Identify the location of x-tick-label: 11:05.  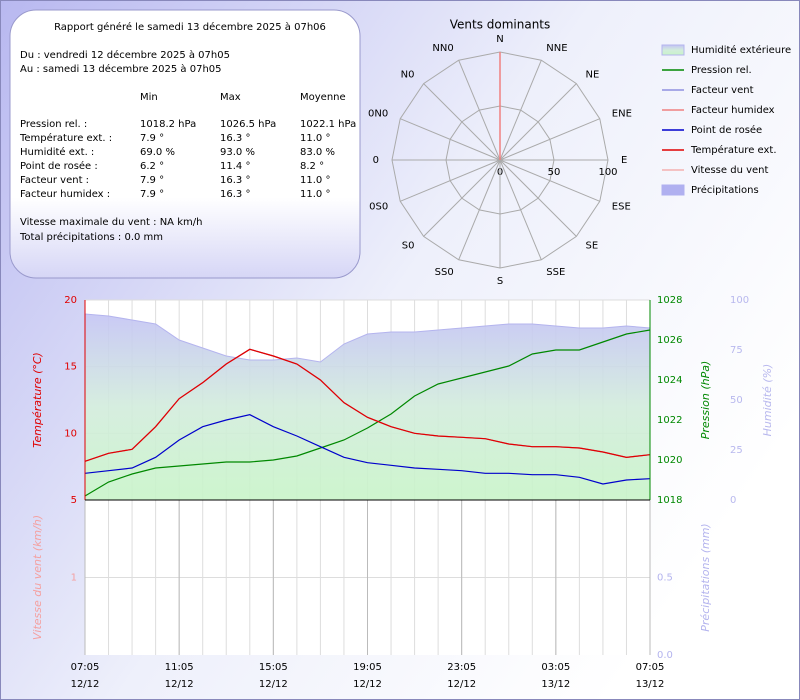
(179, 667).